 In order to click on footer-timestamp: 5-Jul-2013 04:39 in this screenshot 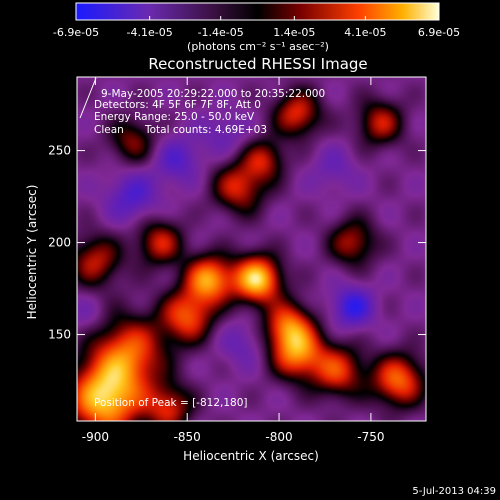, I will do `click(454, 491)`.